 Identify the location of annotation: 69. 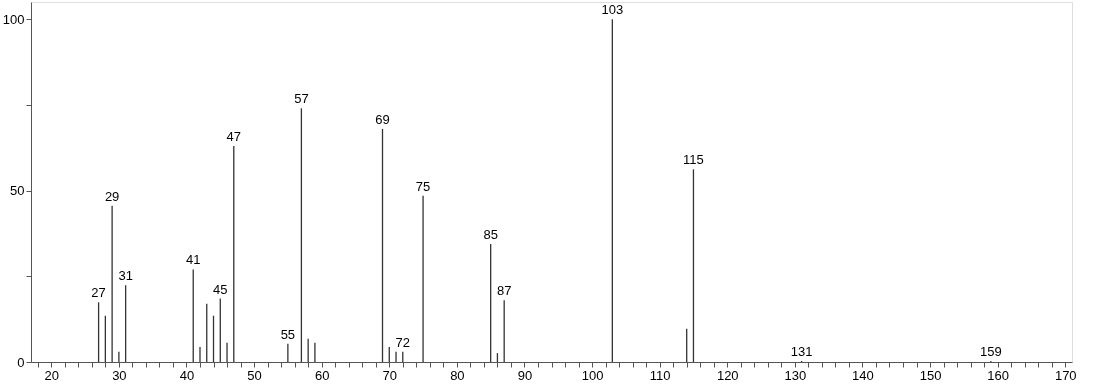
(382, 119).